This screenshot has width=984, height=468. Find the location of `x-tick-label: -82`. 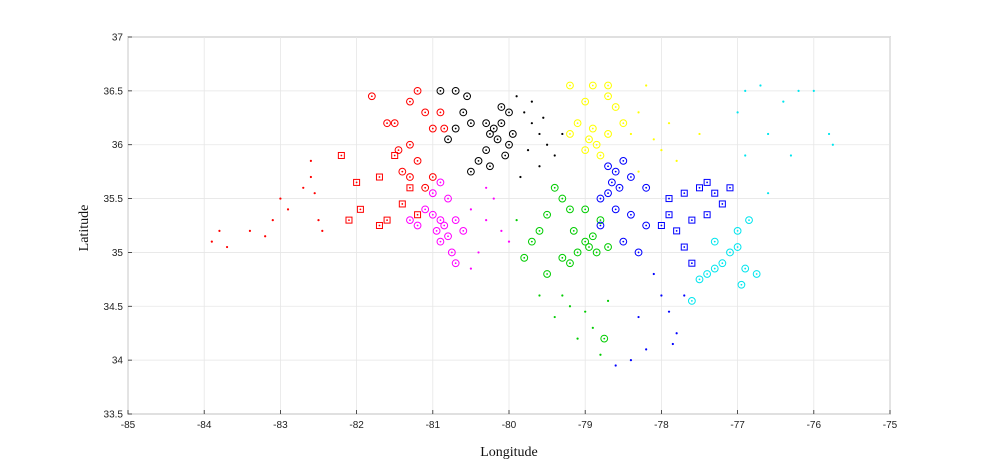

x-tick-label: -82 is located at coordinates (356, 425).